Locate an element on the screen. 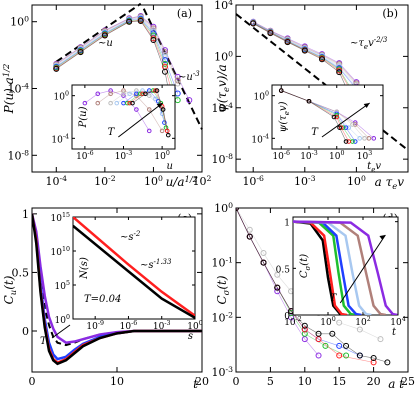 The width and height of the screenshot is (415, 400). panel-a-inset-data-point-red is located at coordinates (129, 103).